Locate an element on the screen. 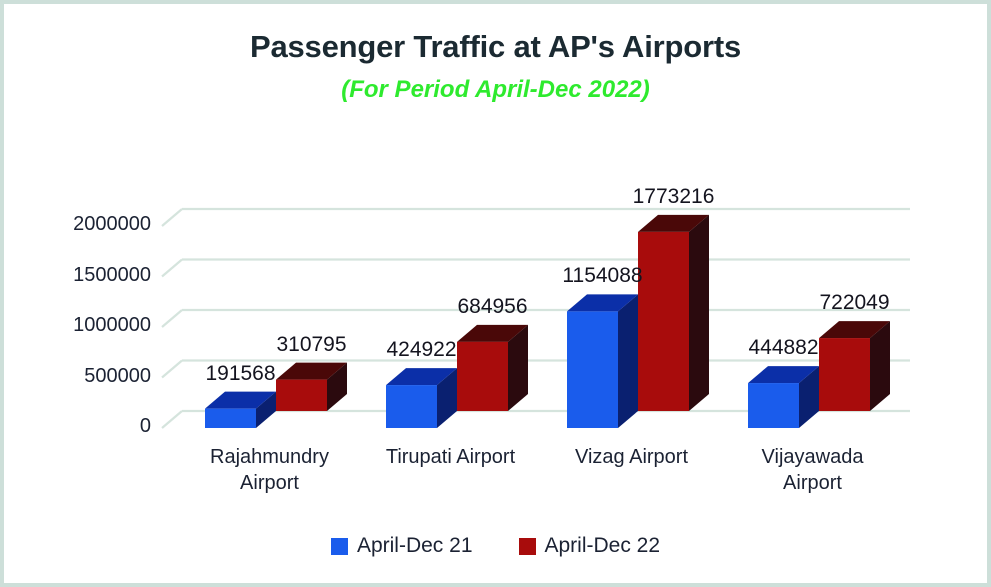  category-label-line: Vijayawada is located at coordinates (812, 457).